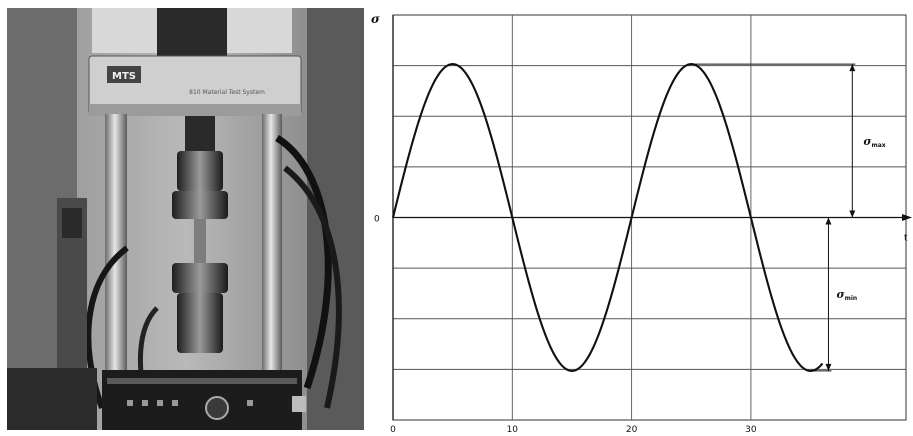 Image resolution: width=913 pixels, height=436 pixels. Describe the element at coordinates (573, 430) in the screenshot. I see `x-tick-labels: 0 10 20 30` at that location.